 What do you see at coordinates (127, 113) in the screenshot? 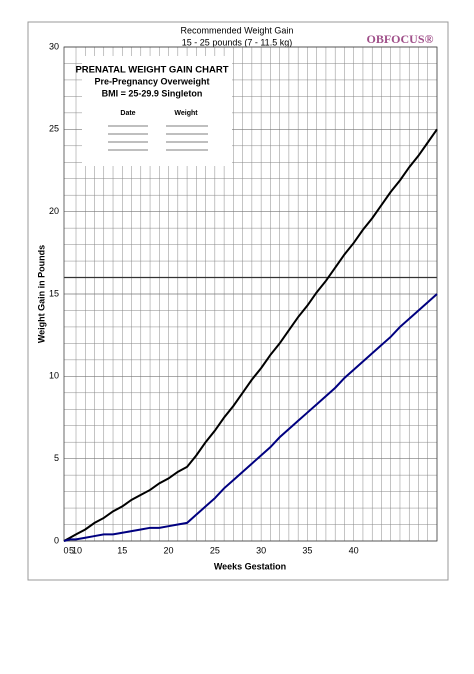
I see `col-header: Date` at bounding box center [127, 113].